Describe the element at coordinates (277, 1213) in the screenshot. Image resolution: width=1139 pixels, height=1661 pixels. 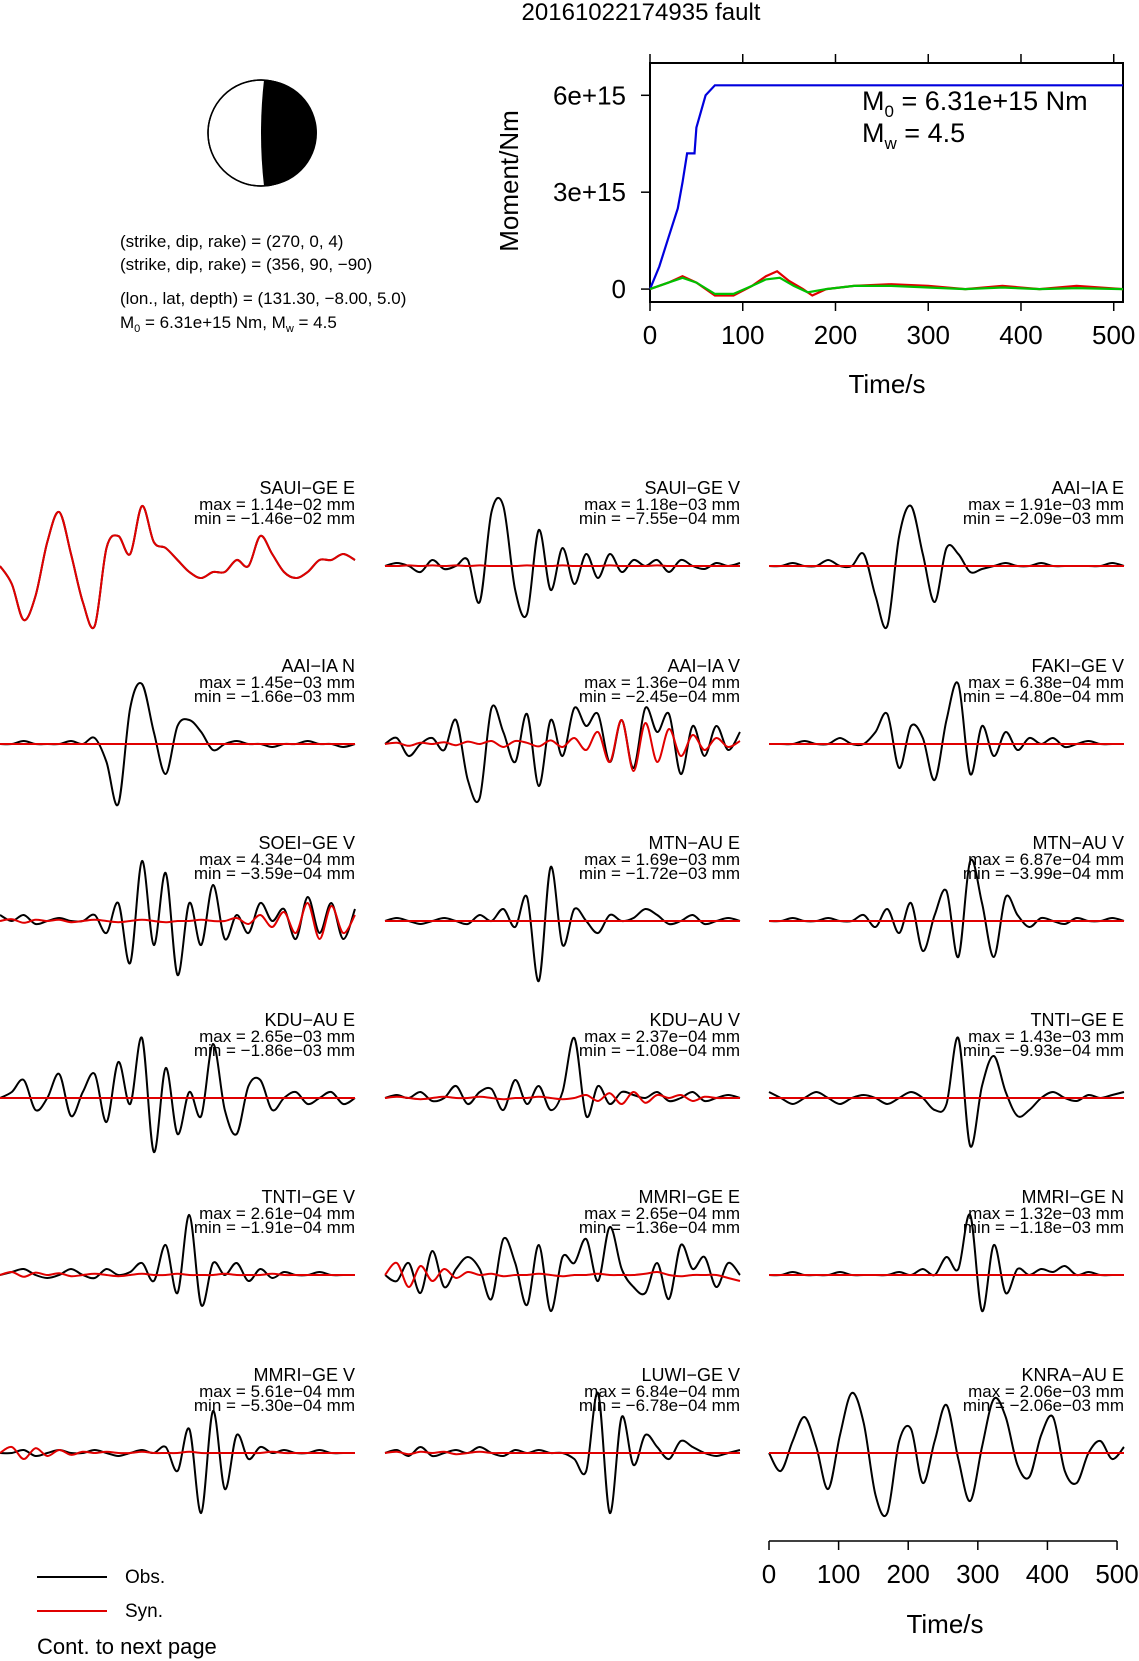
I see `station-max-label: max = 2.61e−04 mm` at that location.